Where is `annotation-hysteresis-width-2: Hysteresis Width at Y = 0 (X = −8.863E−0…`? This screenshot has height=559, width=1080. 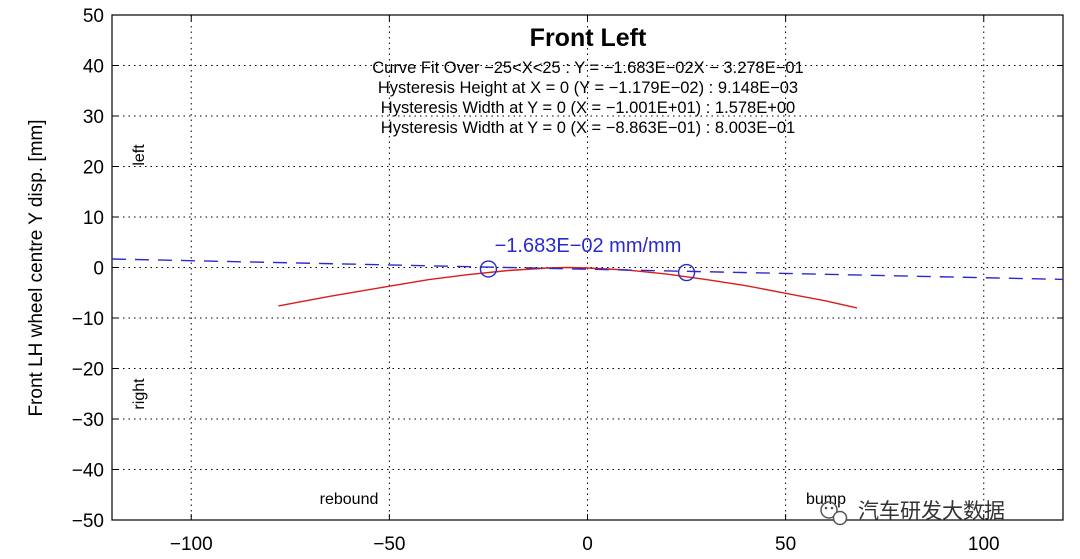
annotation-hysteresis-width-2: Hysteresis Width at Y = 0 (X = −8.863E−0… is located at coordinates (588, 128).